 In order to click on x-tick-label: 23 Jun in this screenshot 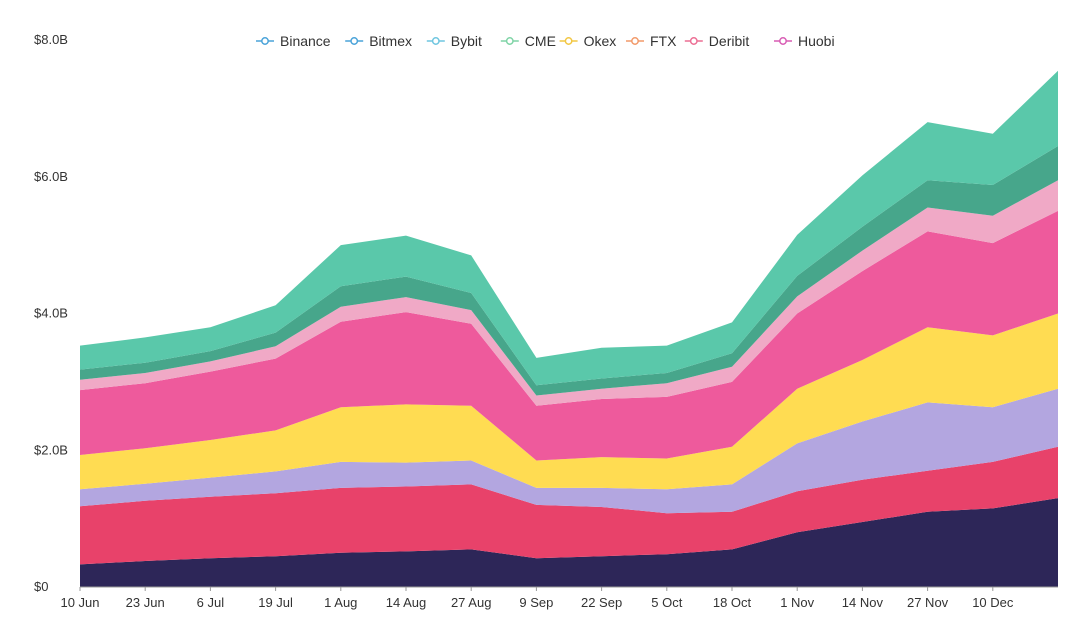, I will do `click(145, 602)`.